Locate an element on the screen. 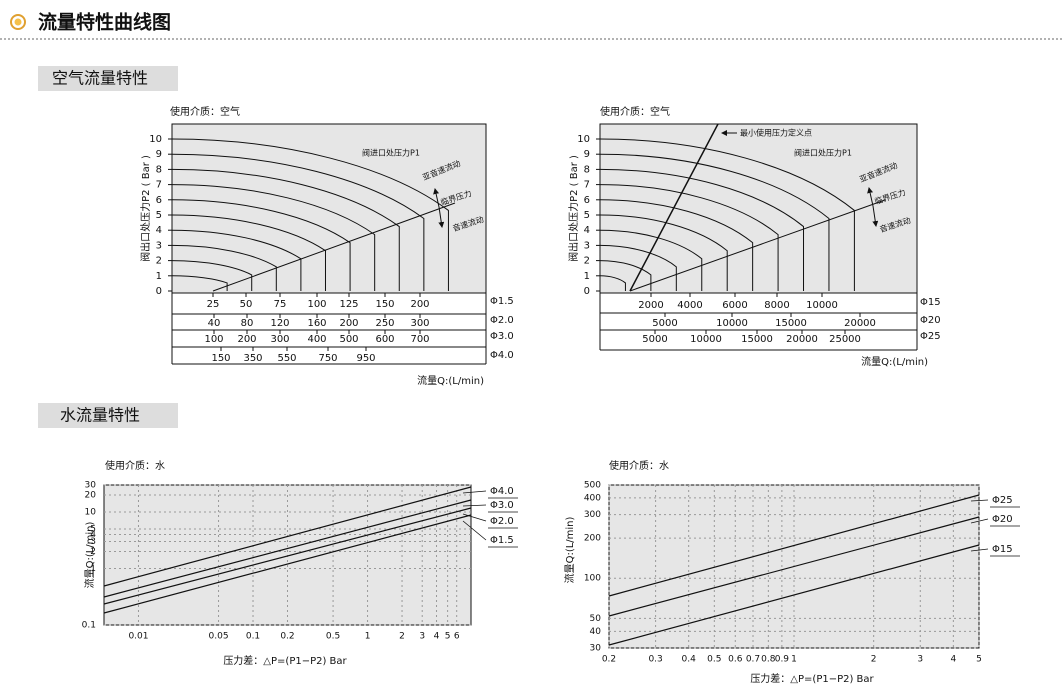  scale-label: 700 is located at coordinates (419, 339).